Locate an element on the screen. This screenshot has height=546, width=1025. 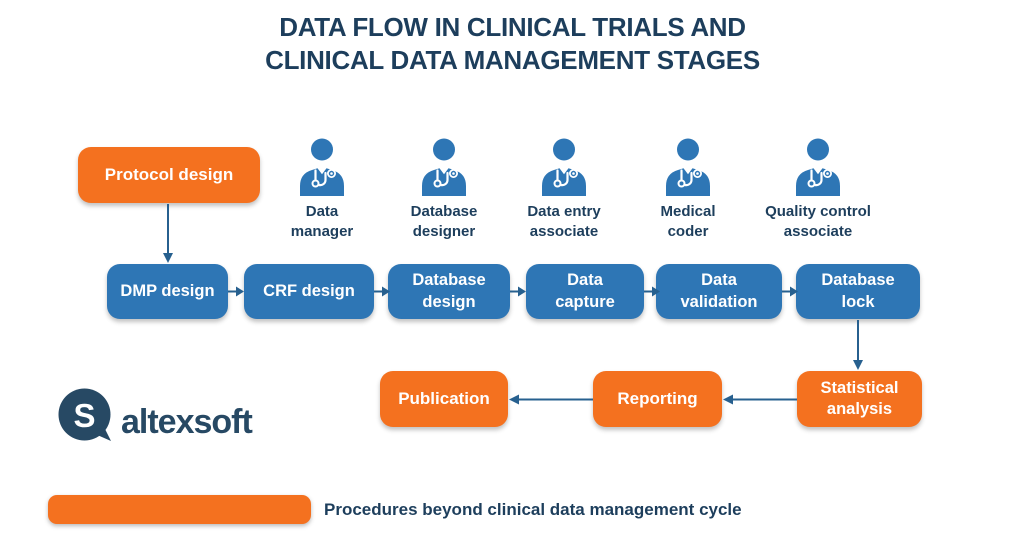
role-quality-control-associate: Quality control associate is located at coordinates (818, 189).